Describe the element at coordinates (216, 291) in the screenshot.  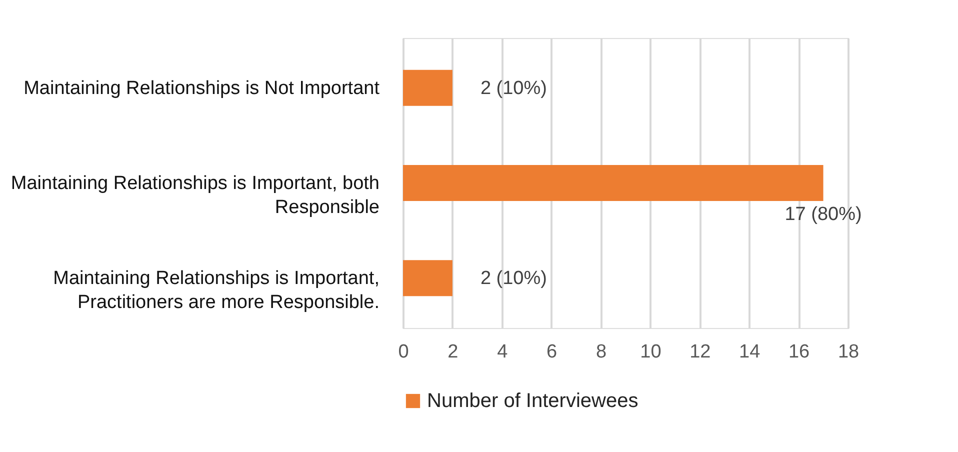
I see `y-tick-label: Maintaining Relationships is Important, Practitioners are more Responsible.` at that location.